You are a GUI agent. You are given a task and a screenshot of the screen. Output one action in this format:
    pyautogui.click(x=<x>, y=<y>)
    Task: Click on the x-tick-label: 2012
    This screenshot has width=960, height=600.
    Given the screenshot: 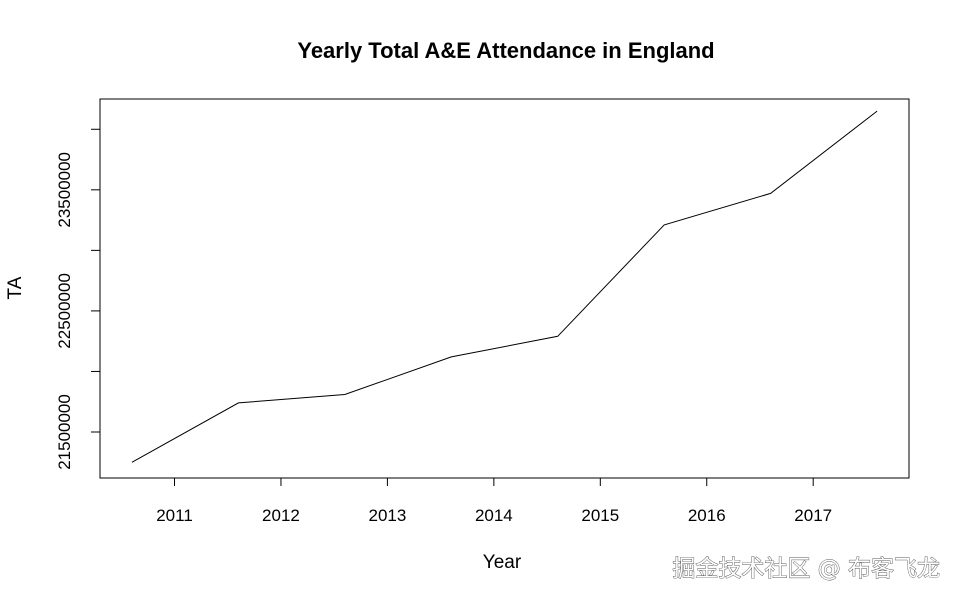 What is the action you would take?
    pyautogui.click(x=281, y=515)
    